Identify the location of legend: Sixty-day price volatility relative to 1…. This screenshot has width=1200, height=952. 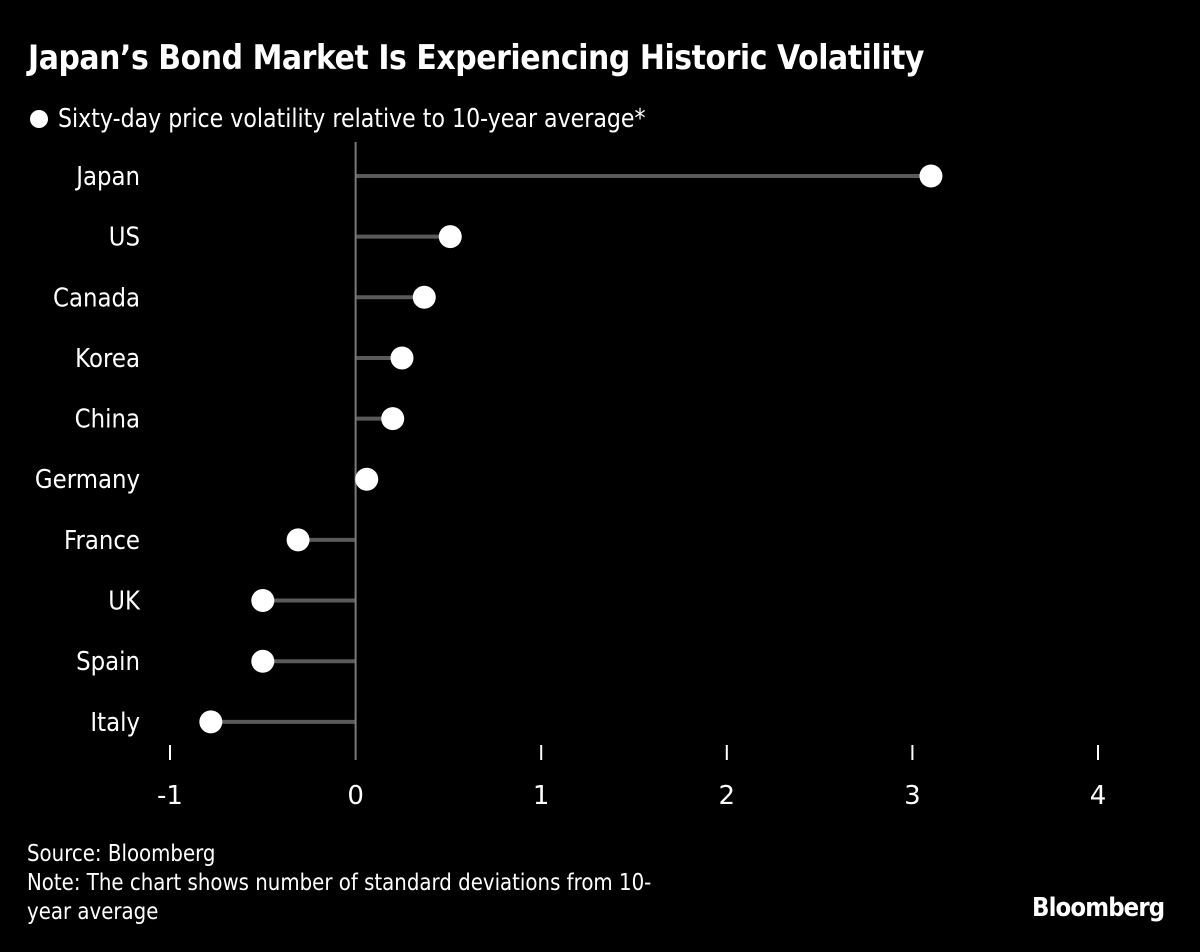
(389, 119).